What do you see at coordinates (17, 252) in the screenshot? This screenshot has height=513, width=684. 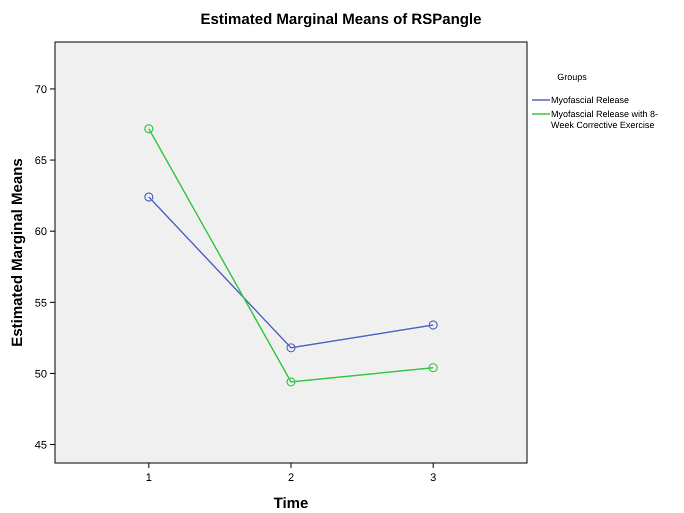 I see `y-axis-title: Estimated Marginal Means` at bounding box center [17, 252].